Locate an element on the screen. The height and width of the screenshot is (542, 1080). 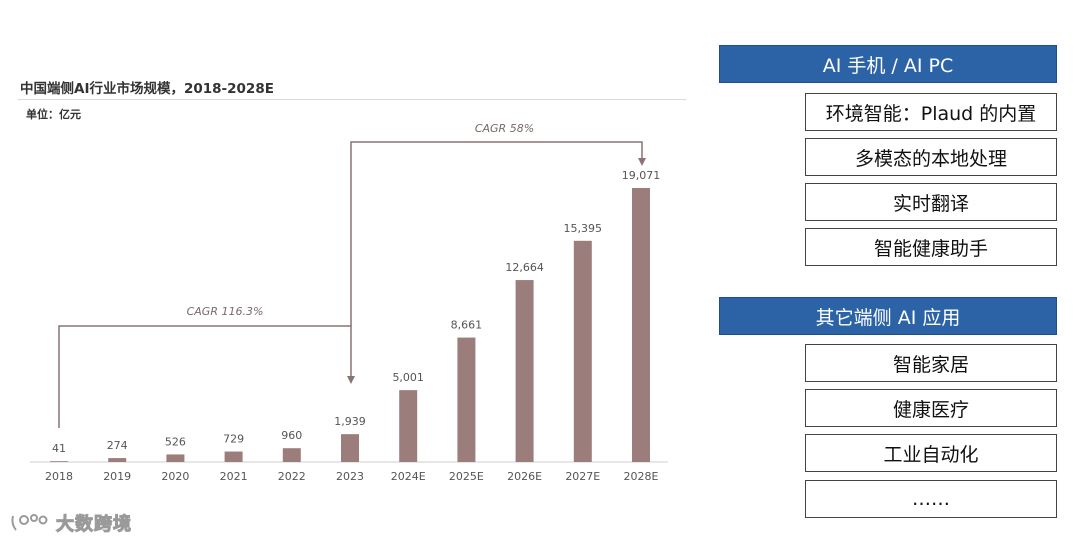
cagr-arrowhead-2023-2028E is located at coordinates (642, 162).